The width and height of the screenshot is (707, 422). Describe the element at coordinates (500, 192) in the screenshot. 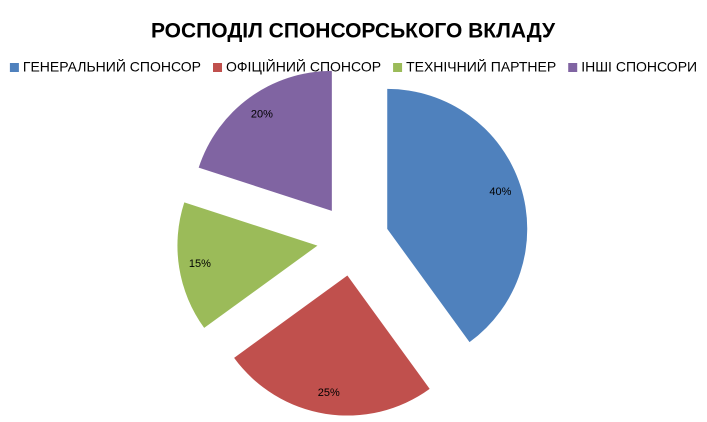

I see `data-label: 40%` at that location.